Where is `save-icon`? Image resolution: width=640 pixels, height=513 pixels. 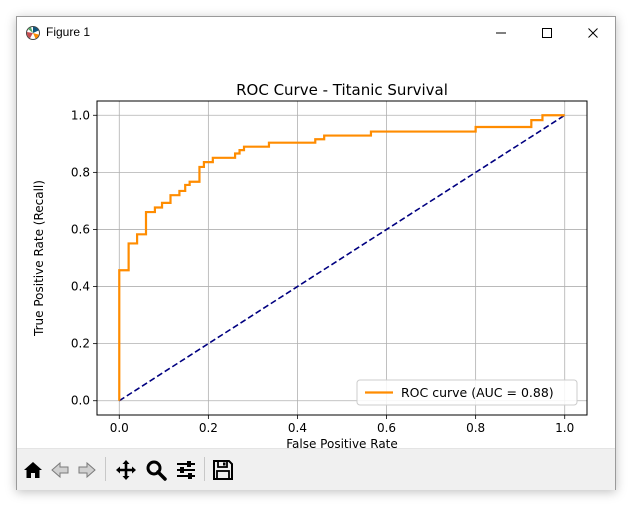
save-icon is located at coordinates (223, 470).